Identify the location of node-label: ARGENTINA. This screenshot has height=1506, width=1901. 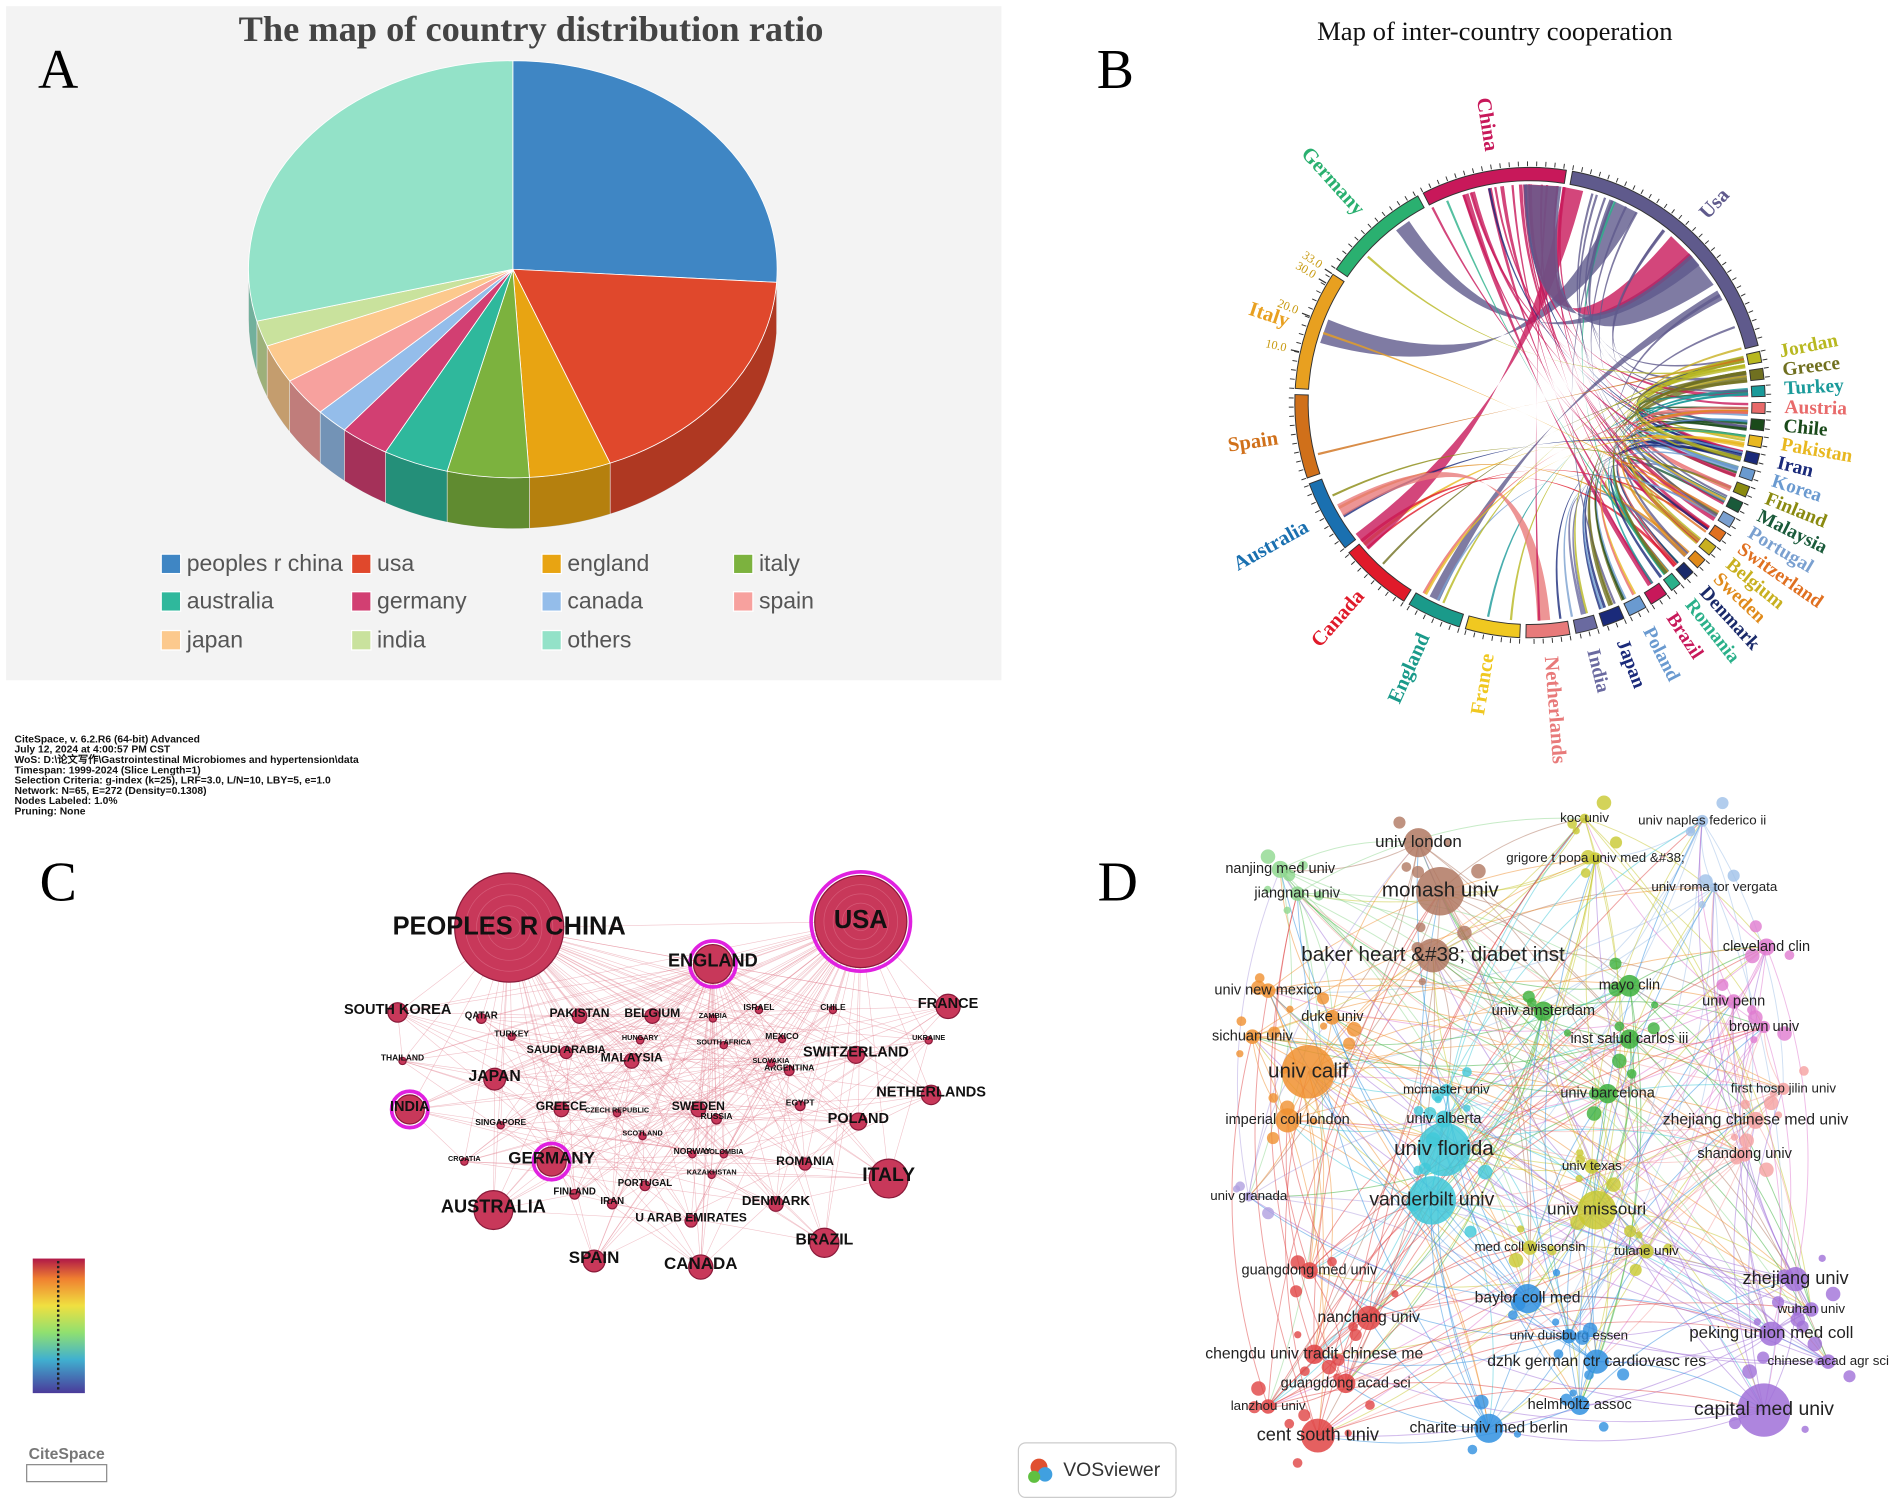
(789, 1067).